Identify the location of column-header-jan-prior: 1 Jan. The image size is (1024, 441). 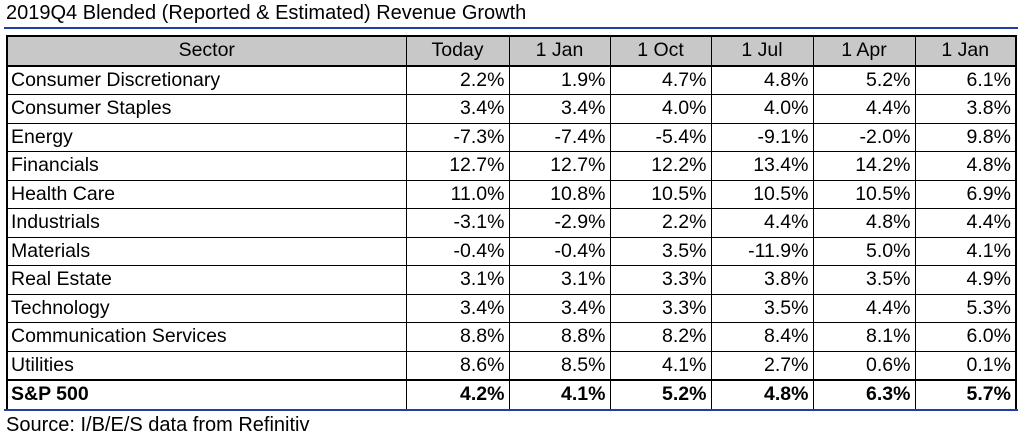
(965, 51).